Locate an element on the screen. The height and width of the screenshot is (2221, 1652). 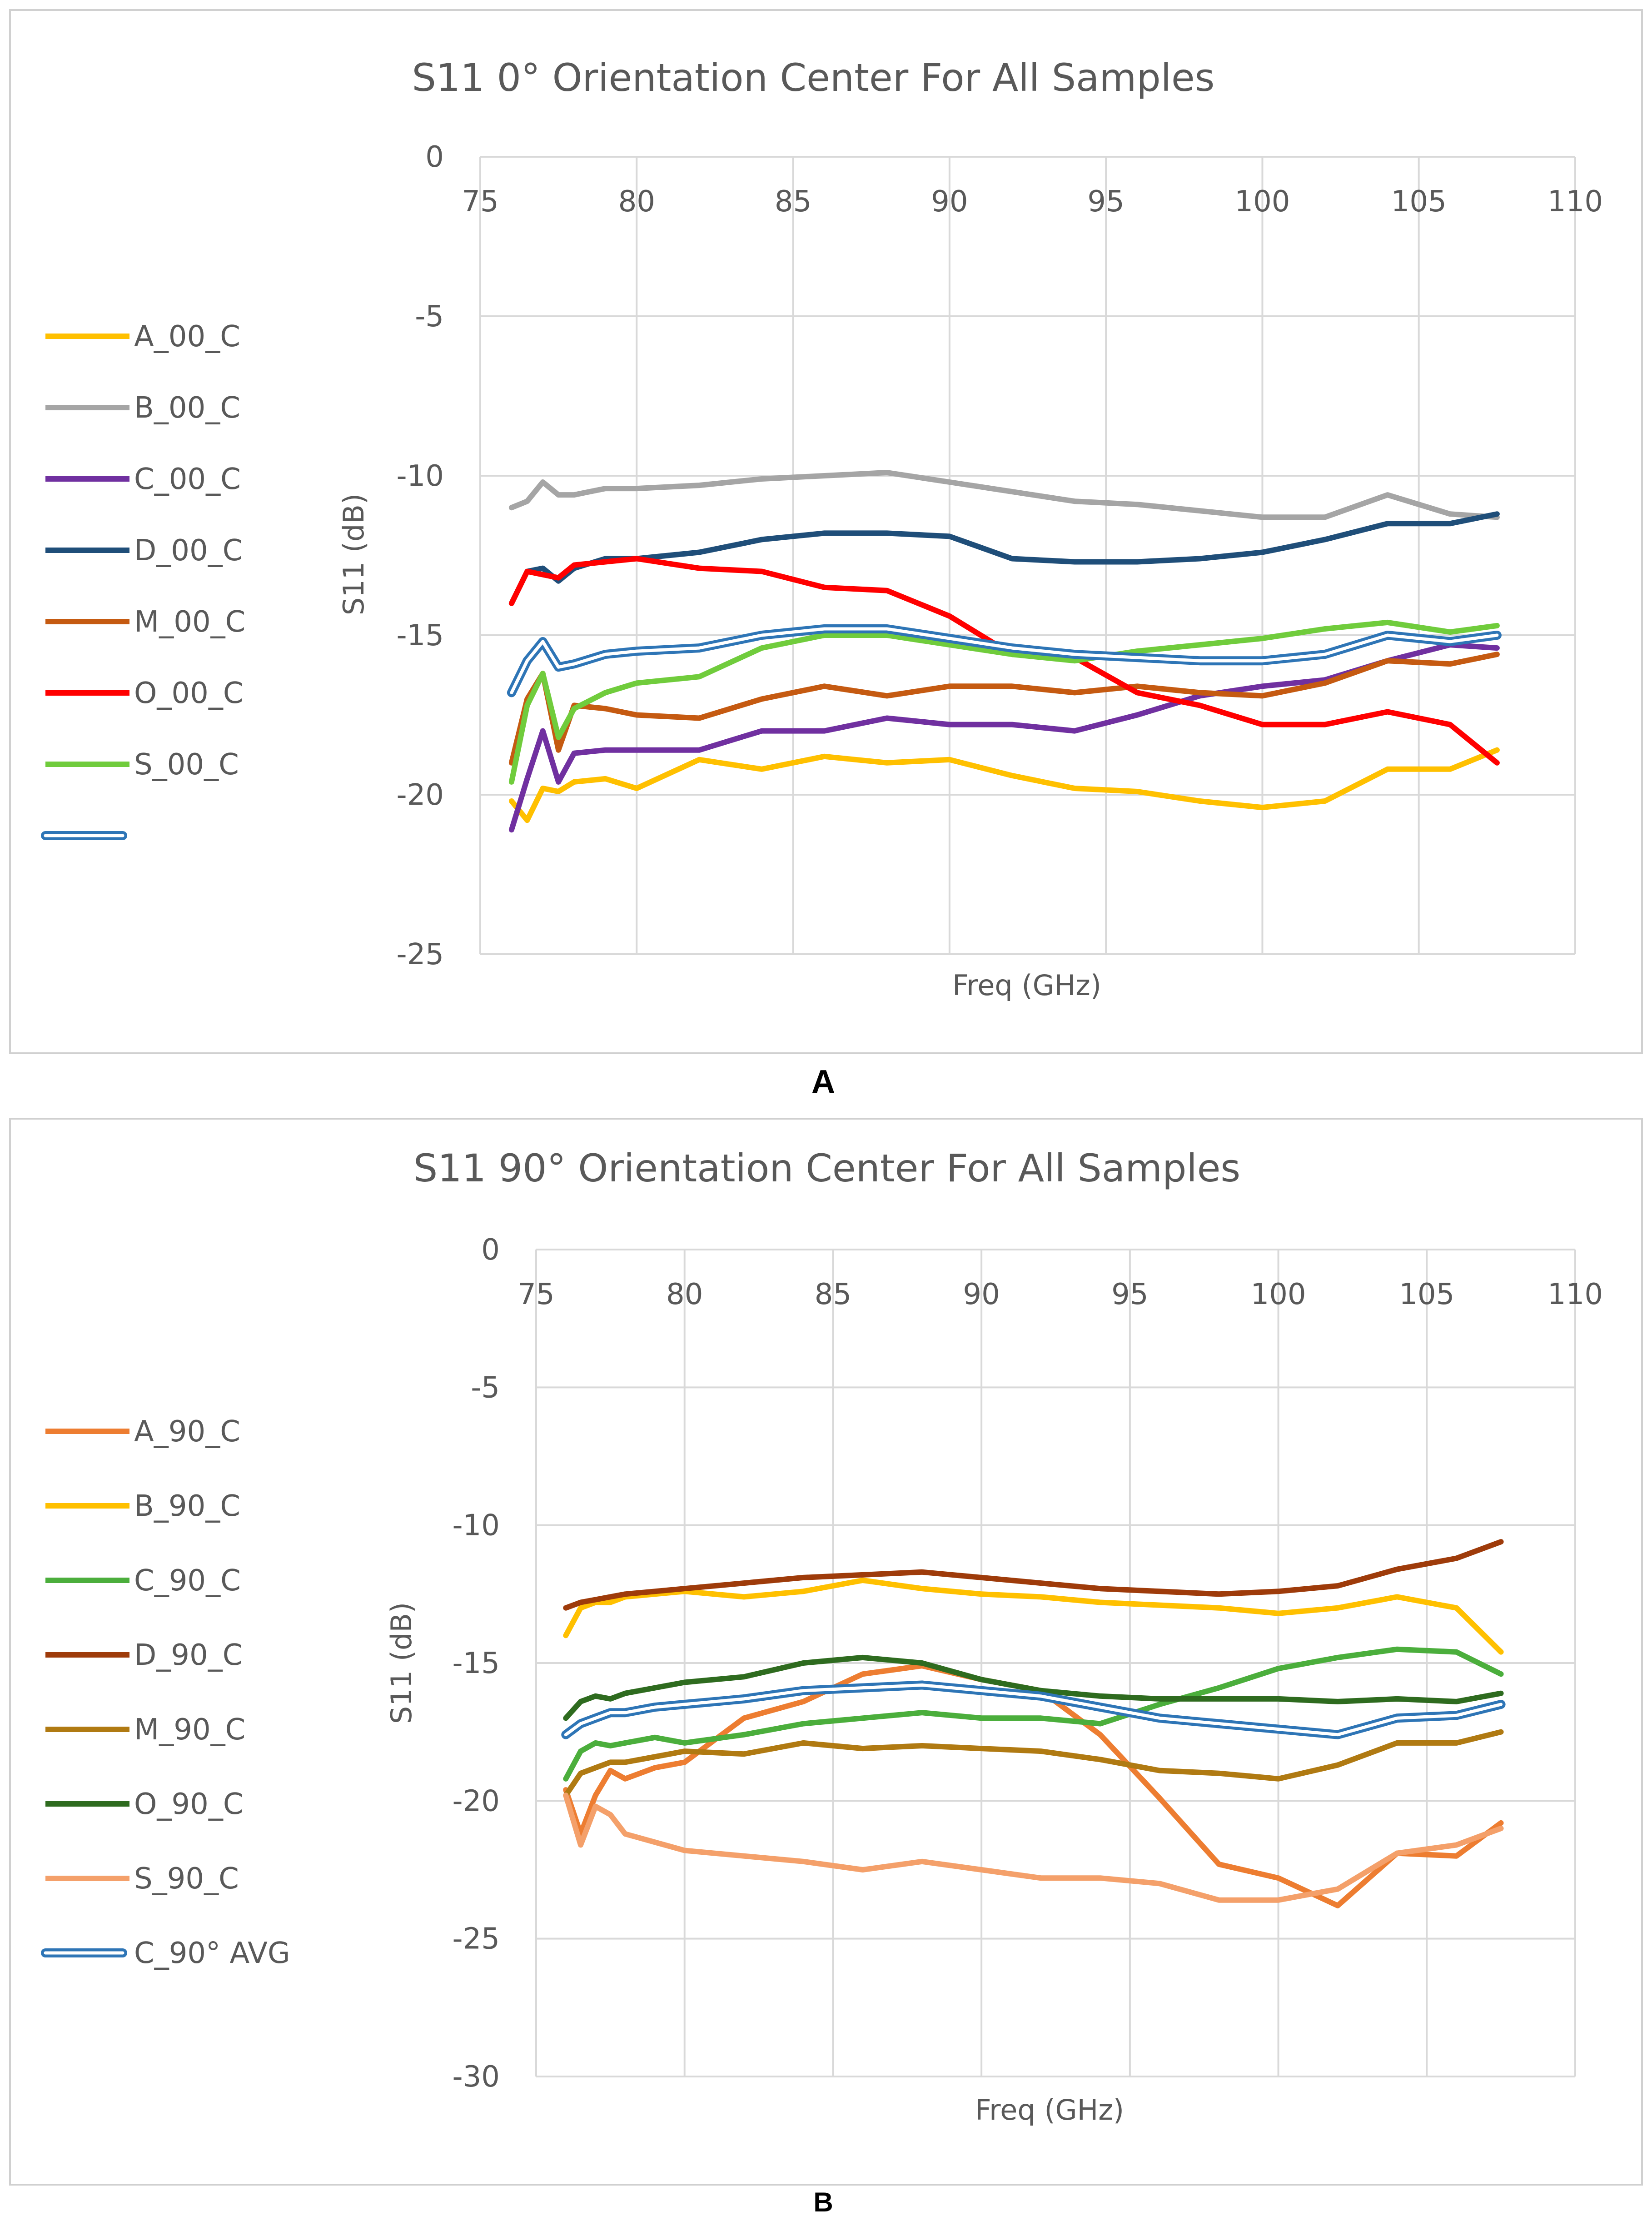
series-line-o-00-c is located at coordinates (1004, 661).